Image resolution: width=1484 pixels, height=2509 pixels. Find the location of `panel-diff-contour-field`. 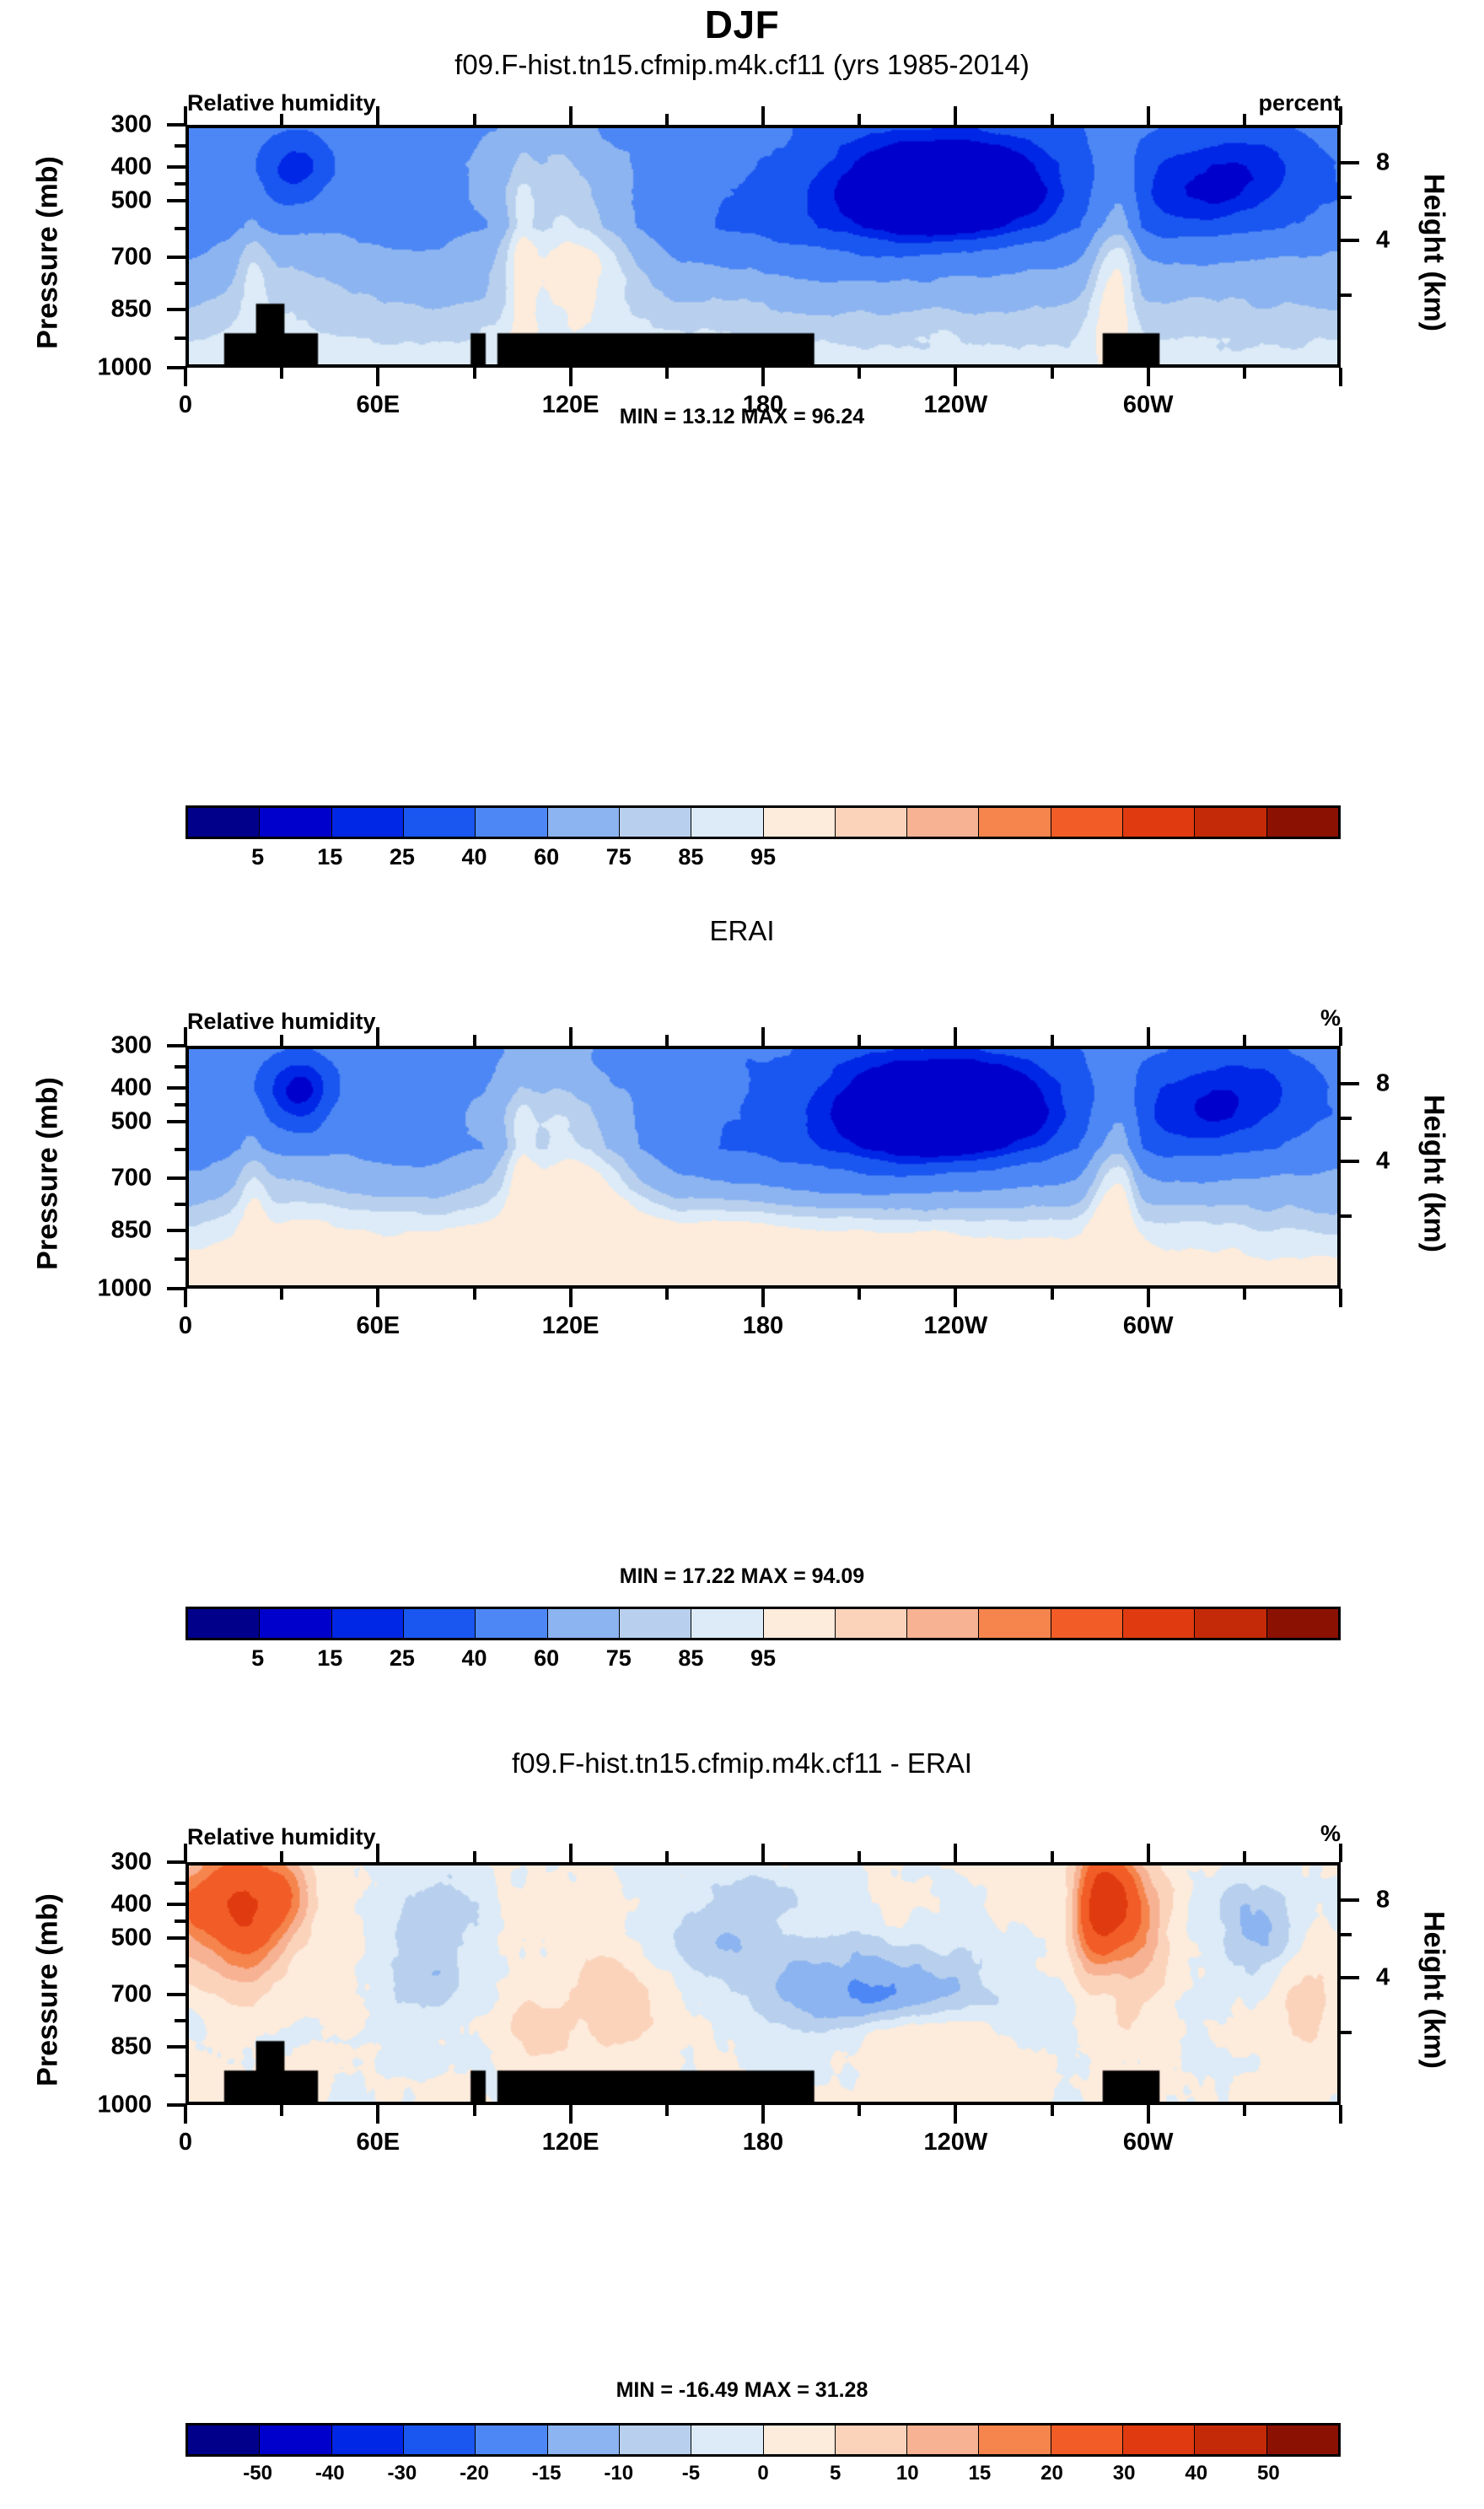

panel-diff-contour-field is located at coordinates (763, 1984).